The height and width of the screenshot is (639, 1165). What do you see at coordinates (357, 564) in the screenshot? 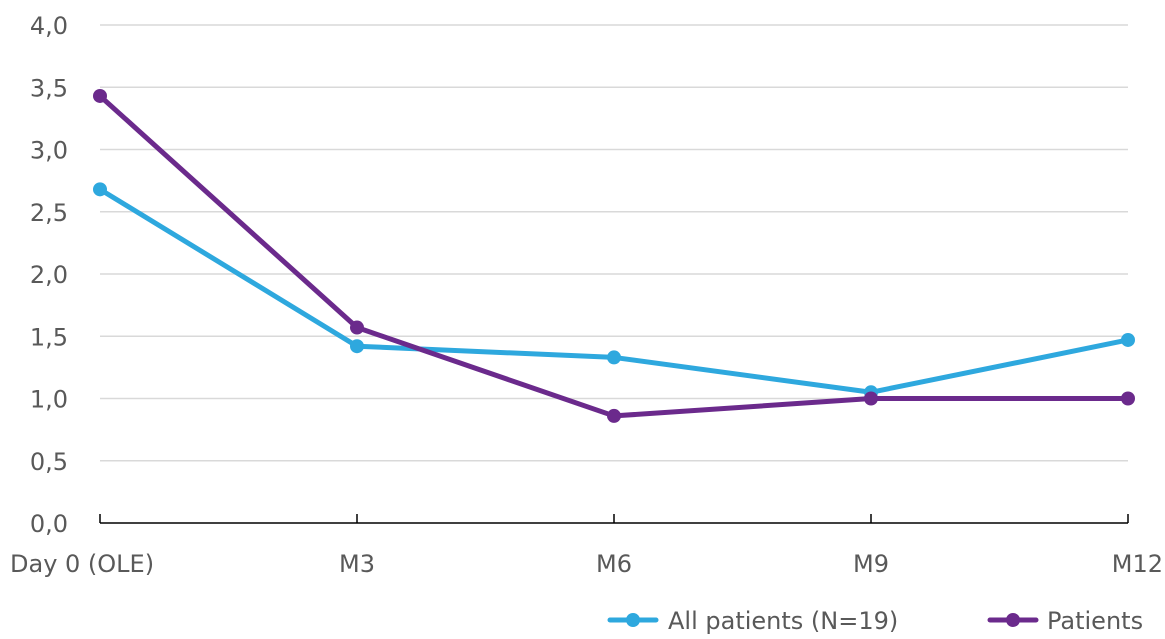
I see `x-tick-label: M3` at bounding box center [357, 564].